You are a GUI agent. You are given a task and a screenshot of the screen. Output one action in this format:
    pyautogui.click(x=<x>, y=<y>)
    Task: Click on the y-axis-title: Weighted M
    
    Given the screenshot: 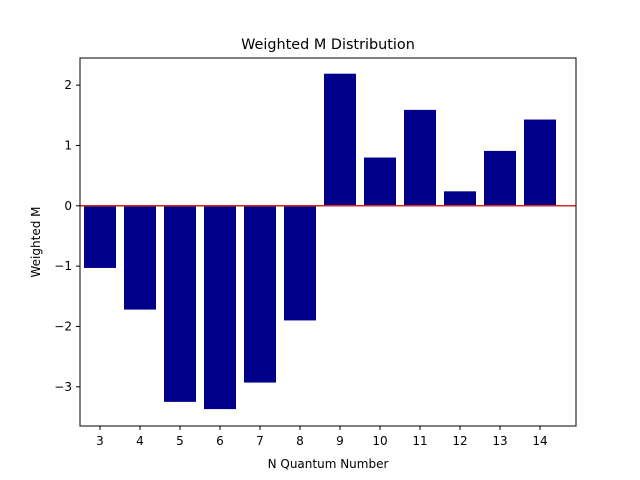 What is the action you would take?
    pyautogui.click(x=36, y=242)
    